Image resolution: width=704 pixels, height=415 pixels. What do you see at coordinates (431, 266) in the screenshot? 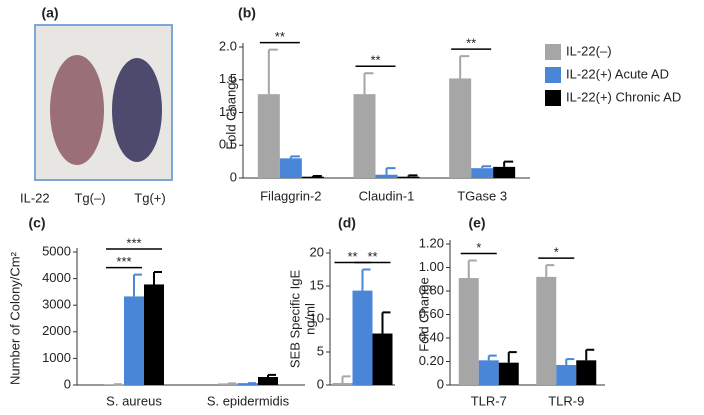
I see `y-tick-label: 1.00` at bounding box center [431, 266].